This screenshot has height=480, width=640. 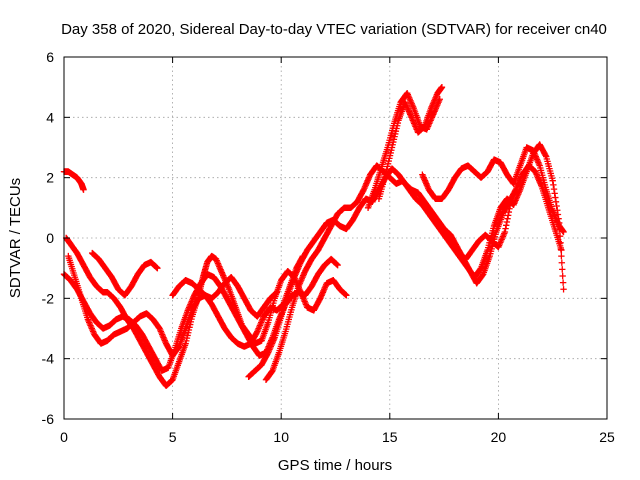 What do you see at coordinates (48, 359) in the screenshot?
I see `y-tick-label: -4` at bounding box center [48, 359].